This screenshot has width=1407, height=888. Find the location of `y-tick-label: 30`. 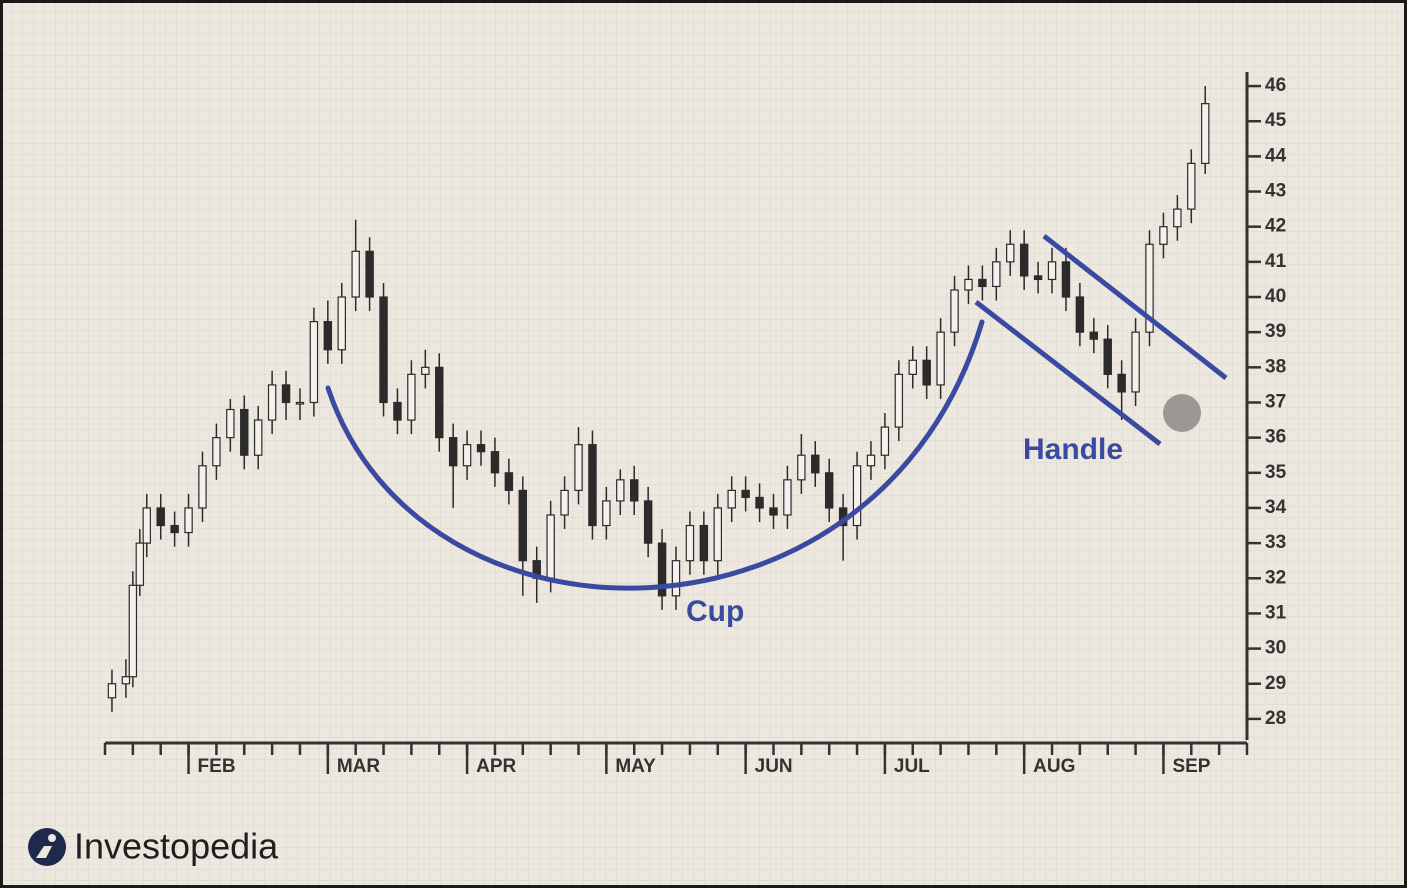

y-tick-label: 30 is located at coordinates (1275, 648).